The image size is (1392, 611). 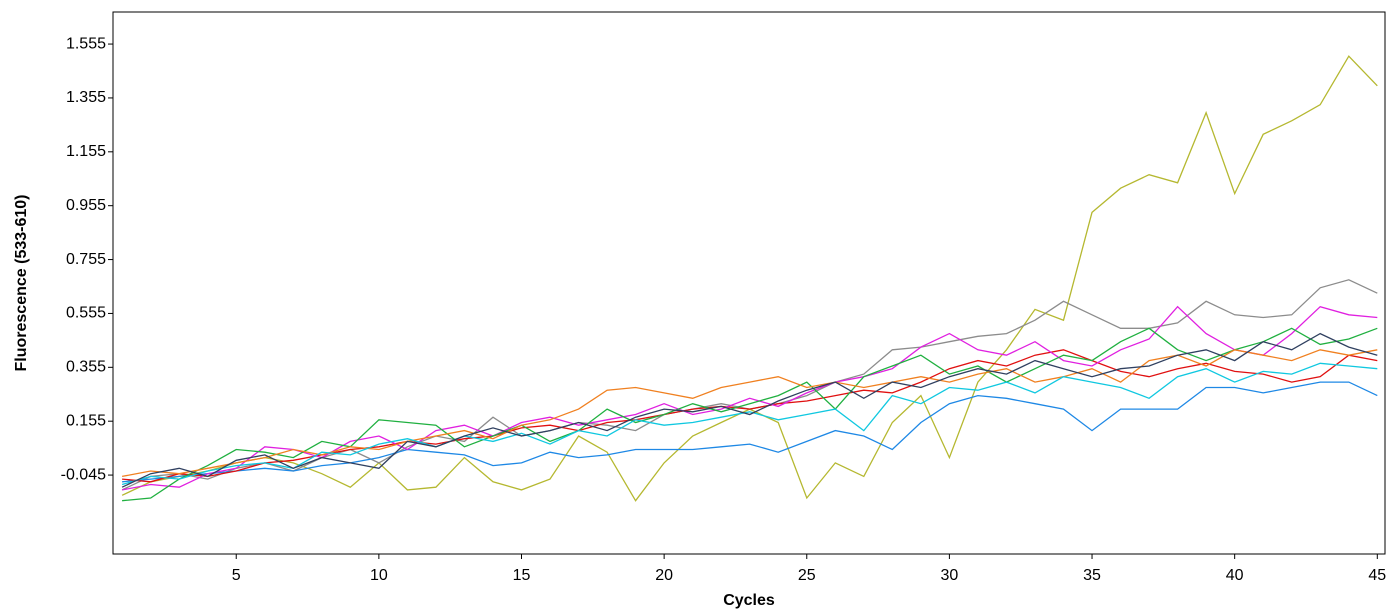 What do you see at coordinates (86, 259) in the screenshot?
I see `y-tick-label: 0.755` at bounding box center [86, 259].